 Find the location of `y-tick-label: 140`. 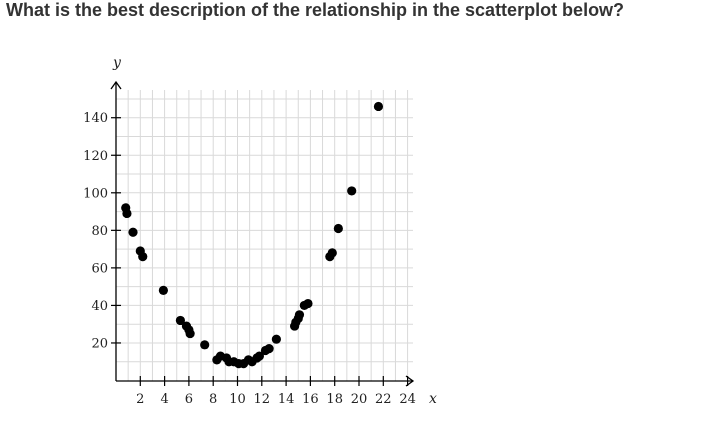

y-tick-label: 140 is located at coordinates (95, 118).